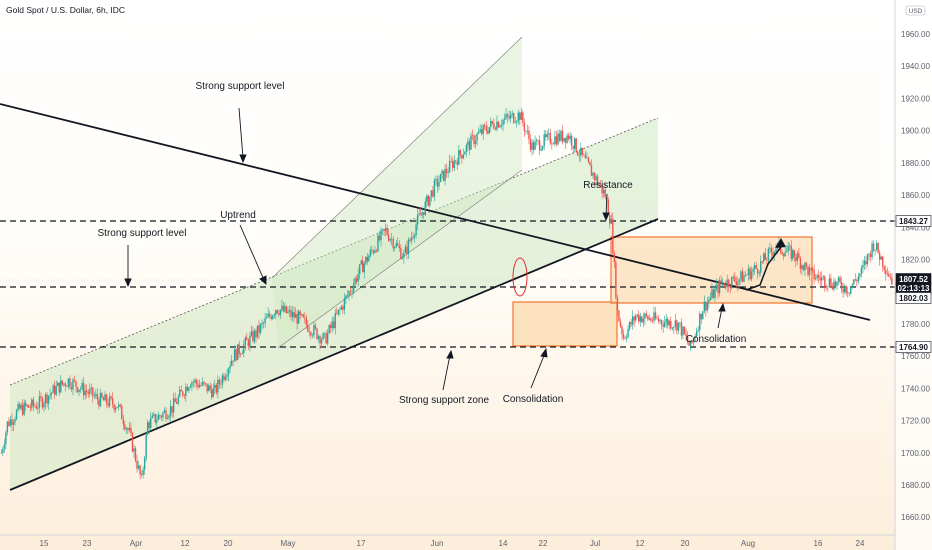 The width and height of the screenshot is (932, 550). Describe the element at coordinates (915, 517) in the screenshot. I see `y-tick-label: 1660.00` at that location.